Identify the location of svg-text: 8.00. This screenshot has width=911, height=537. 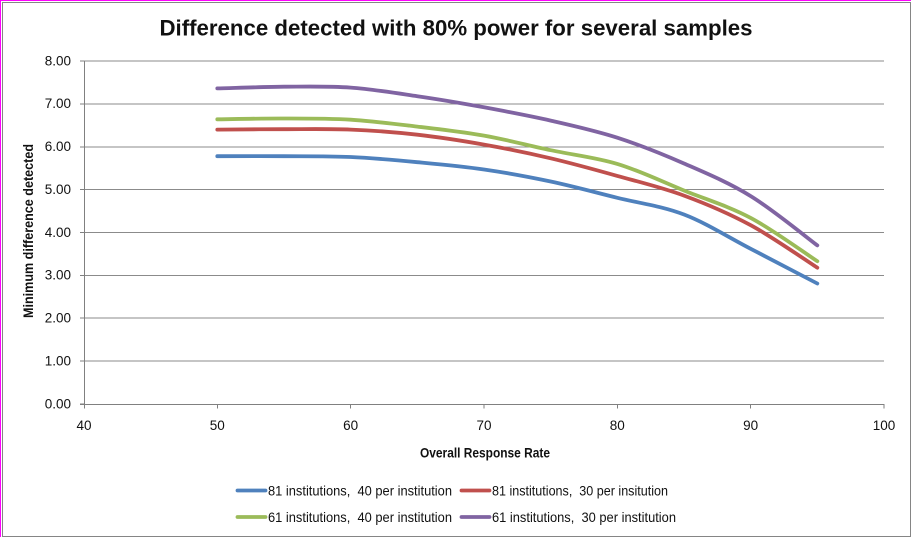
(58, 60).